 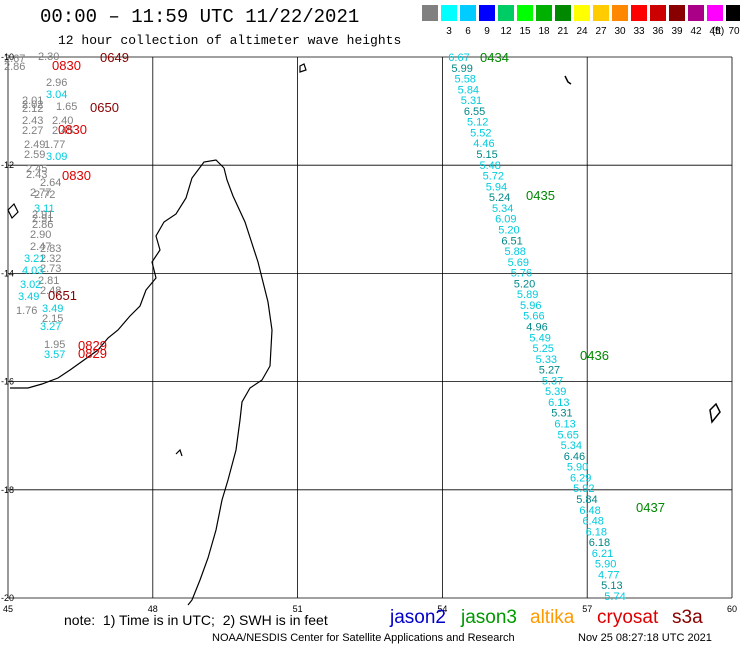 What do you see at coordinates (608, 575) in the screenshot?
I see `swh-value-label: 4.77` at bounding box center [608, 575].